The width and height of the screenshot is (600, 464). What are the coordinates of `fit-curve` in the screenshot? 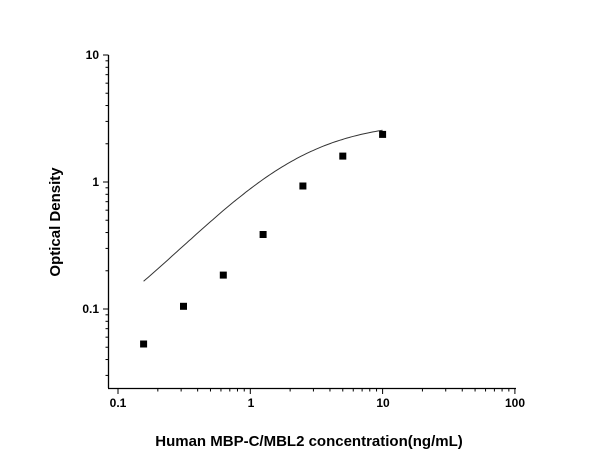 It's located at (263, 205).